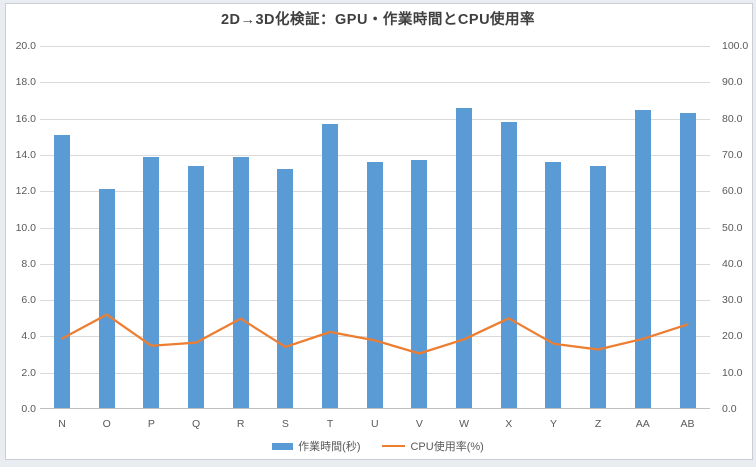 This screenshot has height=467, width=756. I want to click on tick-left-tick: 4.0, so click(28, 336).